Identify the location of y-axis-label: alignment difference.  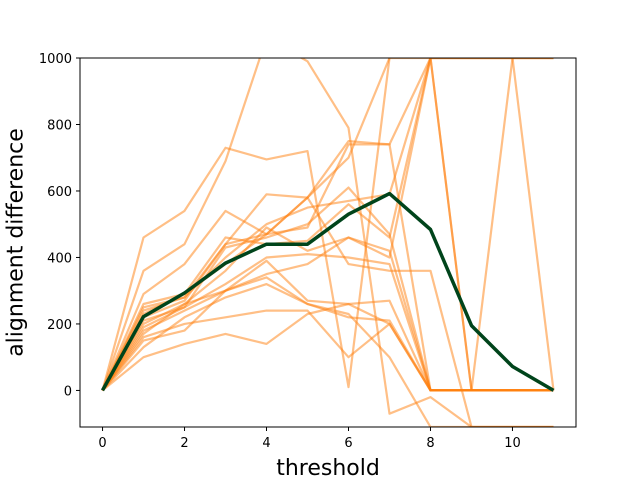
(16, 242).